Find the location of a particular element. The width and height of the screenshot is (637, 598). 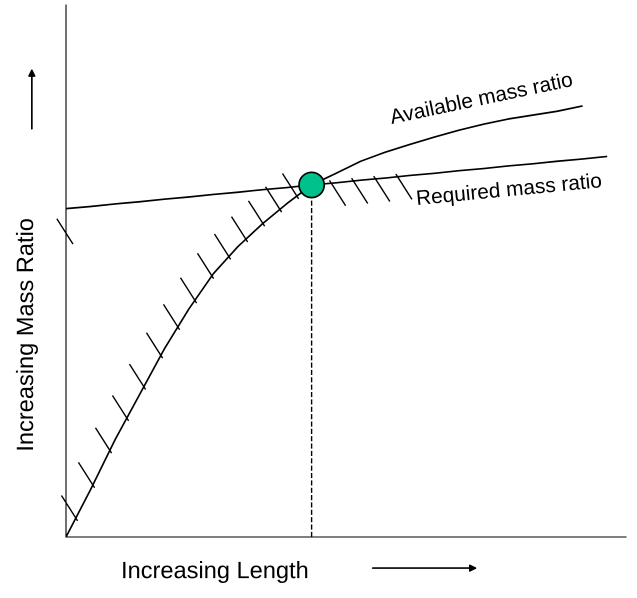

text: Available mass ratio is located at coordinates (480, 97).